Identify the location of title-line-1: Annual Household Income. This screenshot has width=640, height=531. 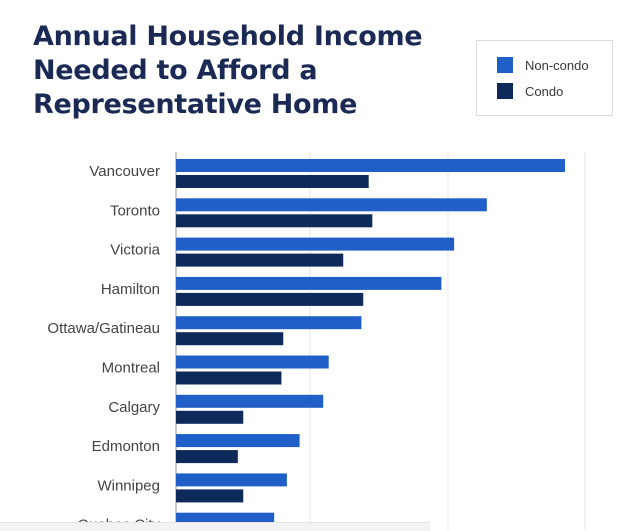
(228, 36).